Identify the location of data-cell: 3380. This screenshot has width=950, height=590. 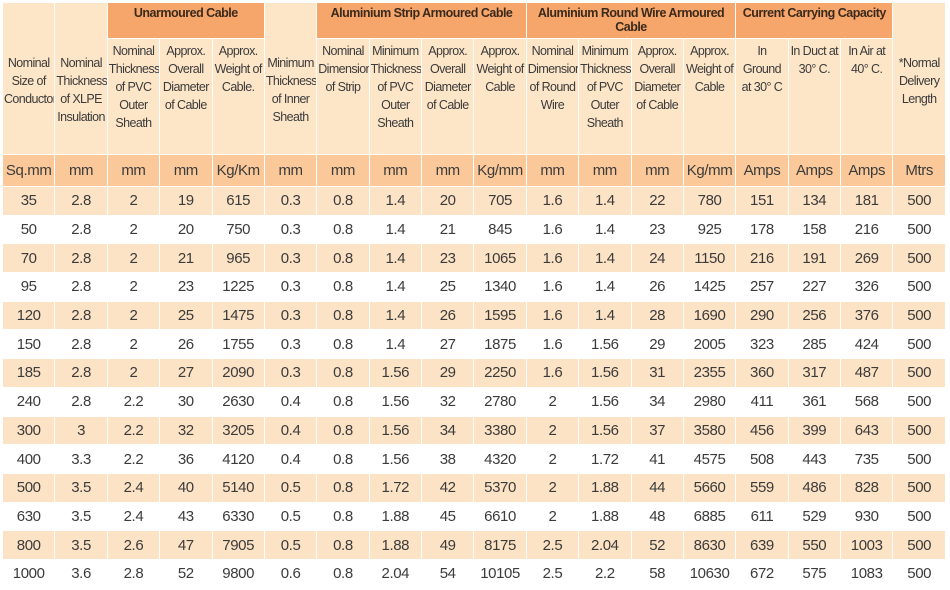
(500, 430).